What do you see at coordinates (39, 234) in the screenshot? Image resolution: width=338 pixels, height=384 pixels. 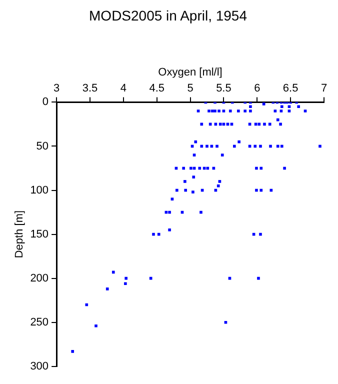 I see `y-tick-label: 150` at bounding box center [39, 234].